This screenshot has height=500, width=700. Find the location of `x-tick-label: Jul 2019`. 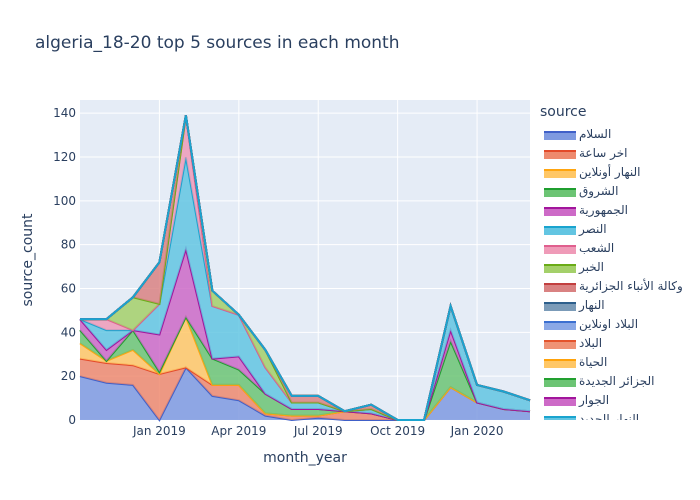

x-tick-label: Jul 2019 is located at coordinates (318, 431).